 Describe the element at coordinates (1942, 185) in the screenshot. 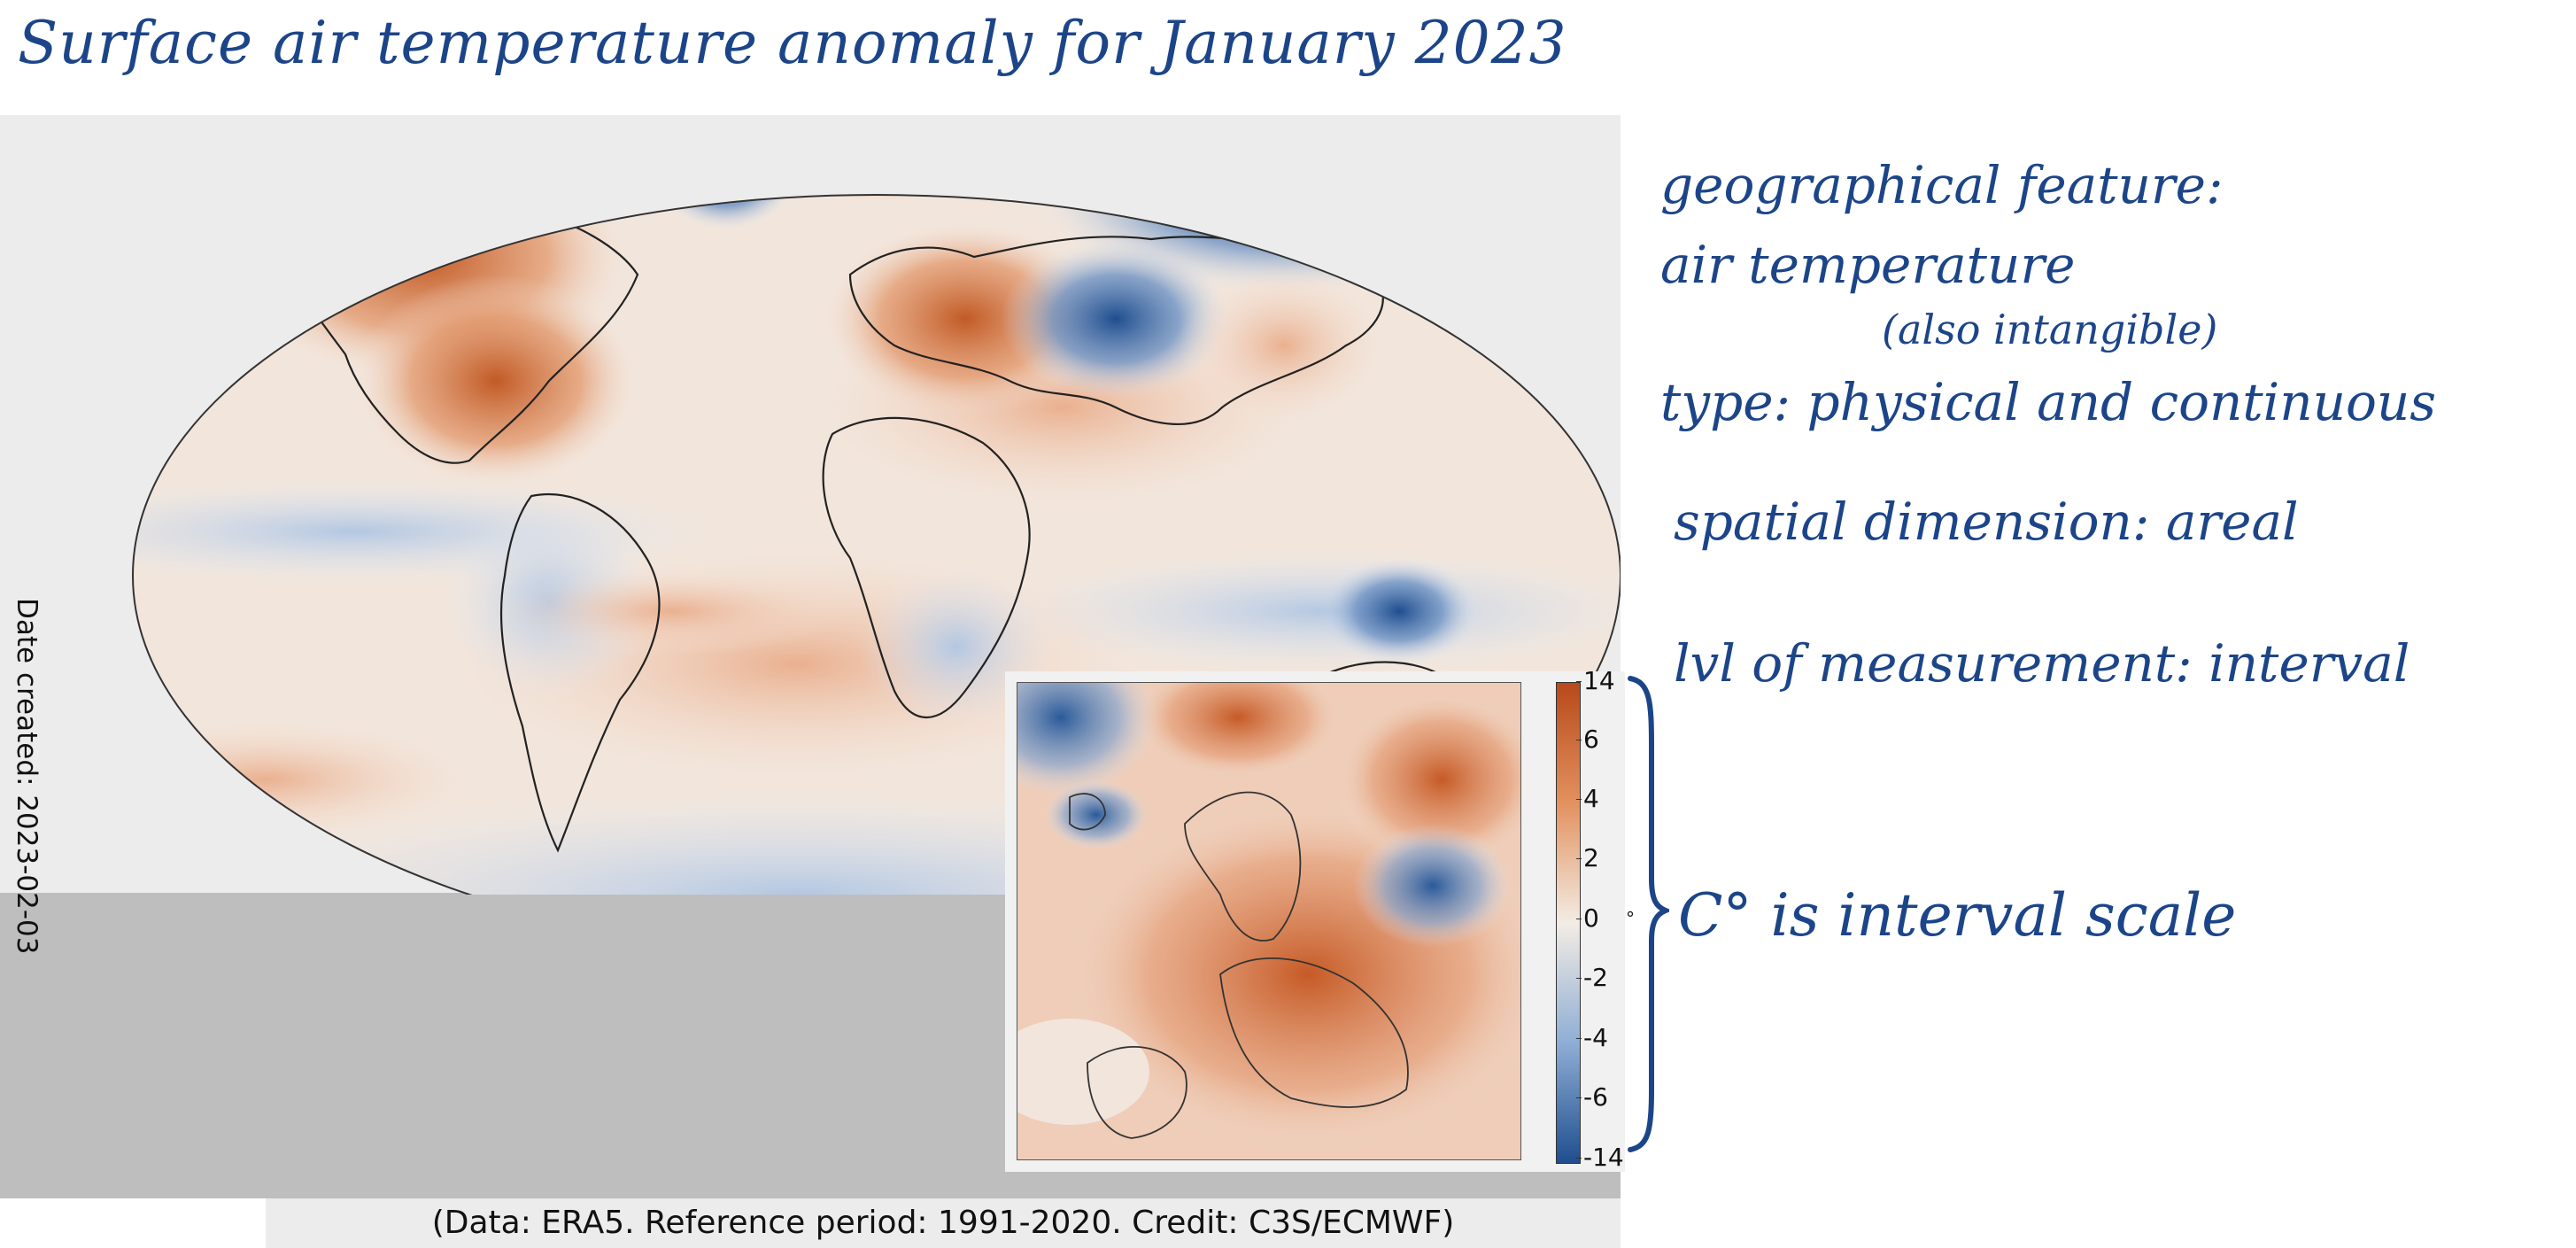

I see `annotation-feature-label: geographical feature:` at that location.